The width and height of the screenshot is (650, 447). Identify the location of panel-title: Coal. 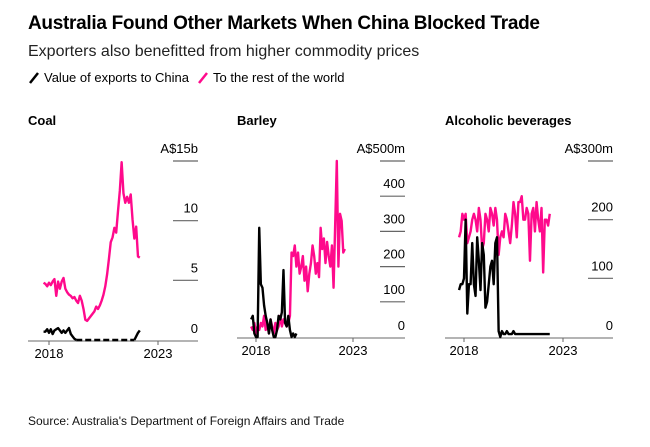
(42, 120).